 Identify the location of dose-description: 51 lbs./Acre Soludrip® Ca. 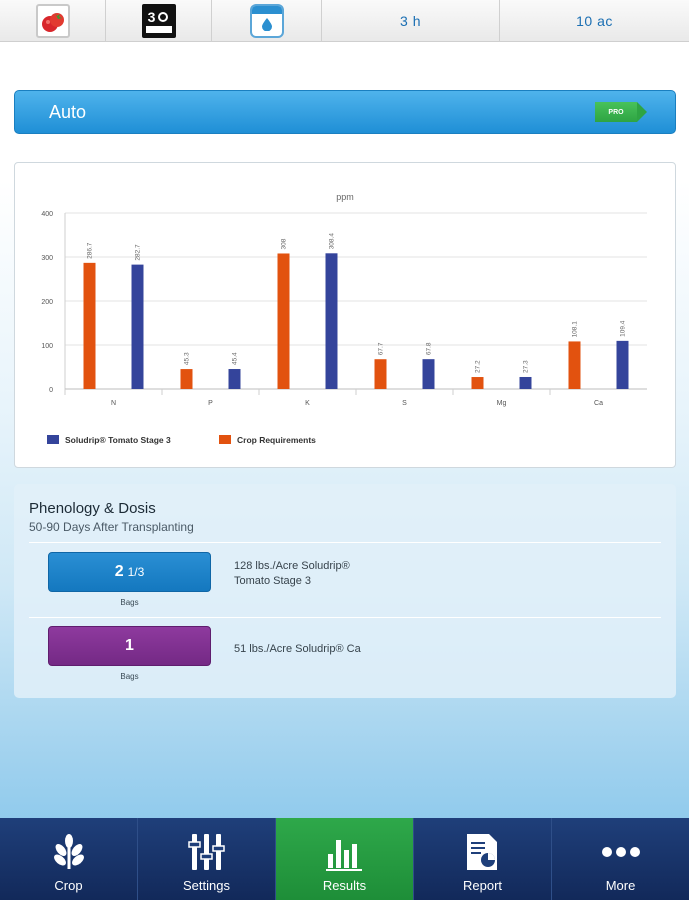
(297, 649).